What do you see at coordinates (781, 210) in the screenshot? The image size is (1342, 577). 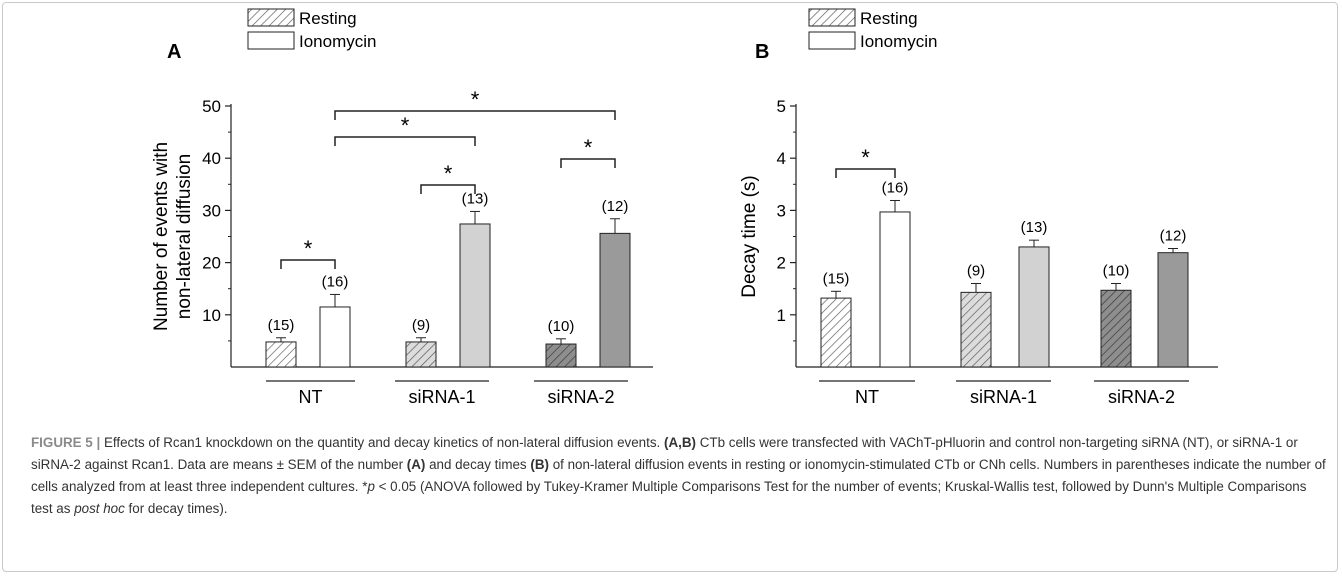 I see `panel-b-y-tick-label: 3` at bounding box center [781, 210].